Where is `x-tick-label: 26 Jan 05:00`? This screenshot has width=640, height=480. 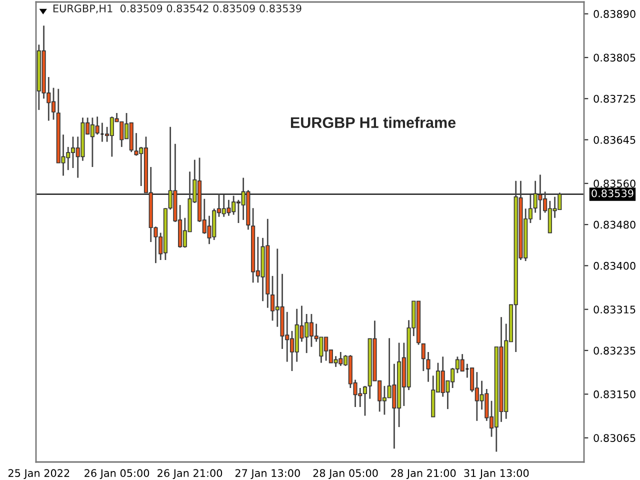 x-tick-label: 26 Jan 05:00 is located at coordinates (117, 474).